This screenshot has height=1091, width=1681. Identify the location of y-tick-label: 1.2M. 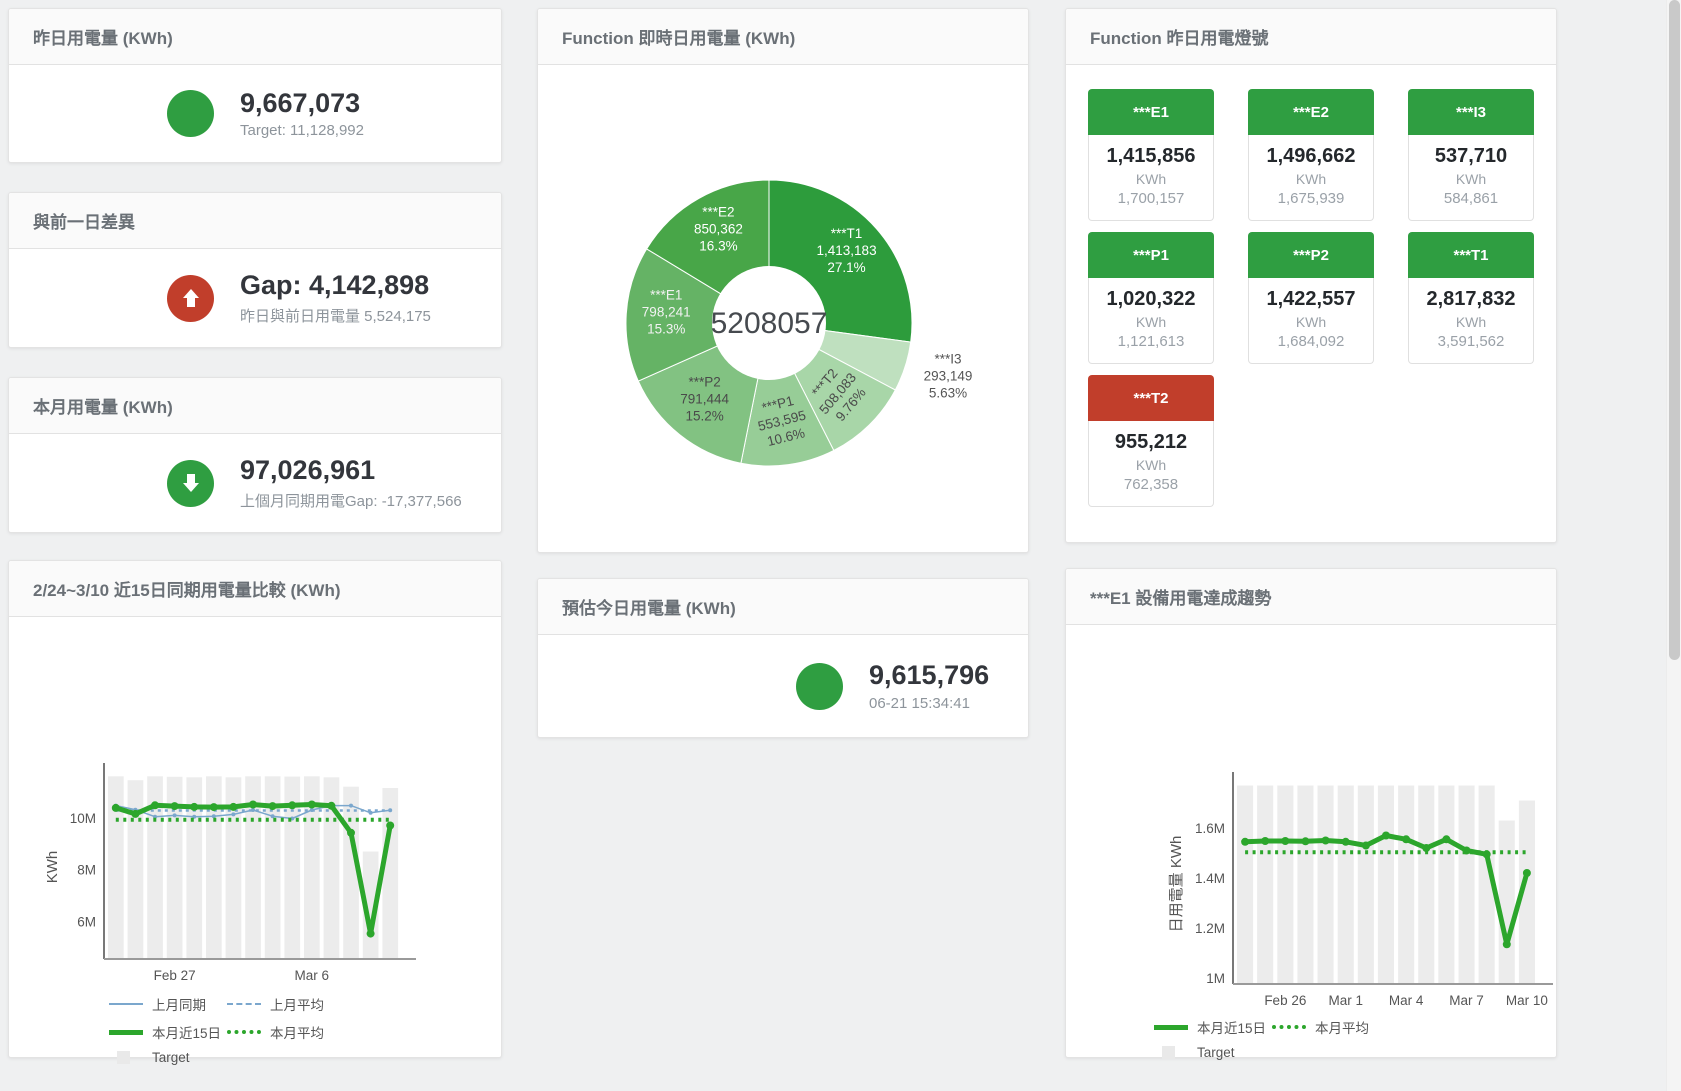
(1210, 928).